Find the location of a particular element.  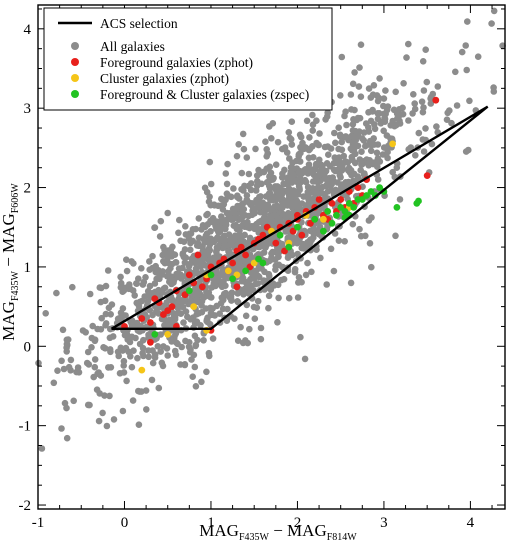

legend-marker-all-galaxies is located at coordinates (75, 46).